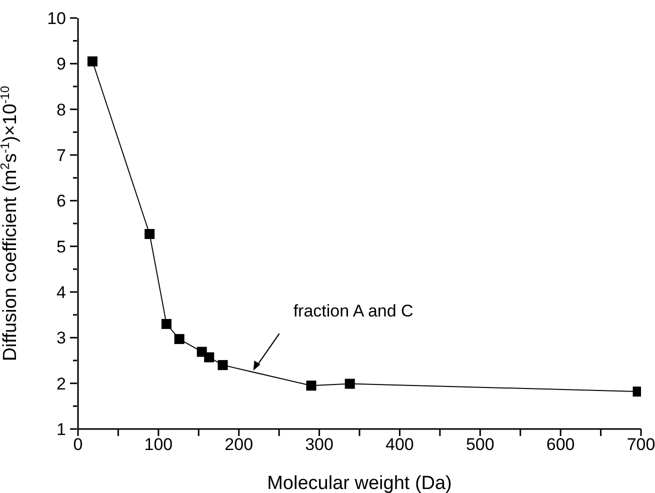 The height and width of the screenshot is (493, 655). I want to click on y-tick-label: 7, so click(61, 155).